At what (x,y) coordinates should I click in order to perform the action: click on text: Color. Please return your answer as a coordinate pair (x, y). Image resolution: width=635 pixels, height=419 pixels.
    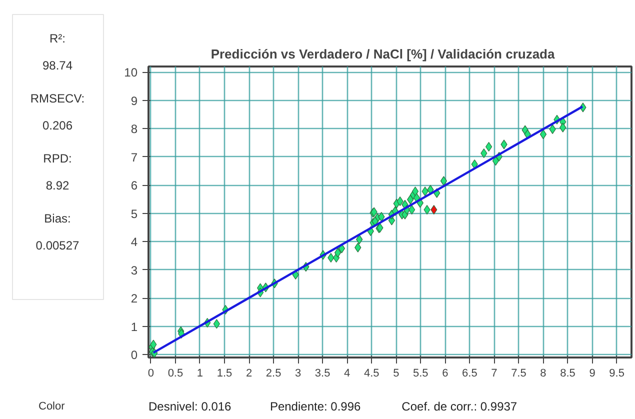
    Looking at the image, I should click on (52, 406).